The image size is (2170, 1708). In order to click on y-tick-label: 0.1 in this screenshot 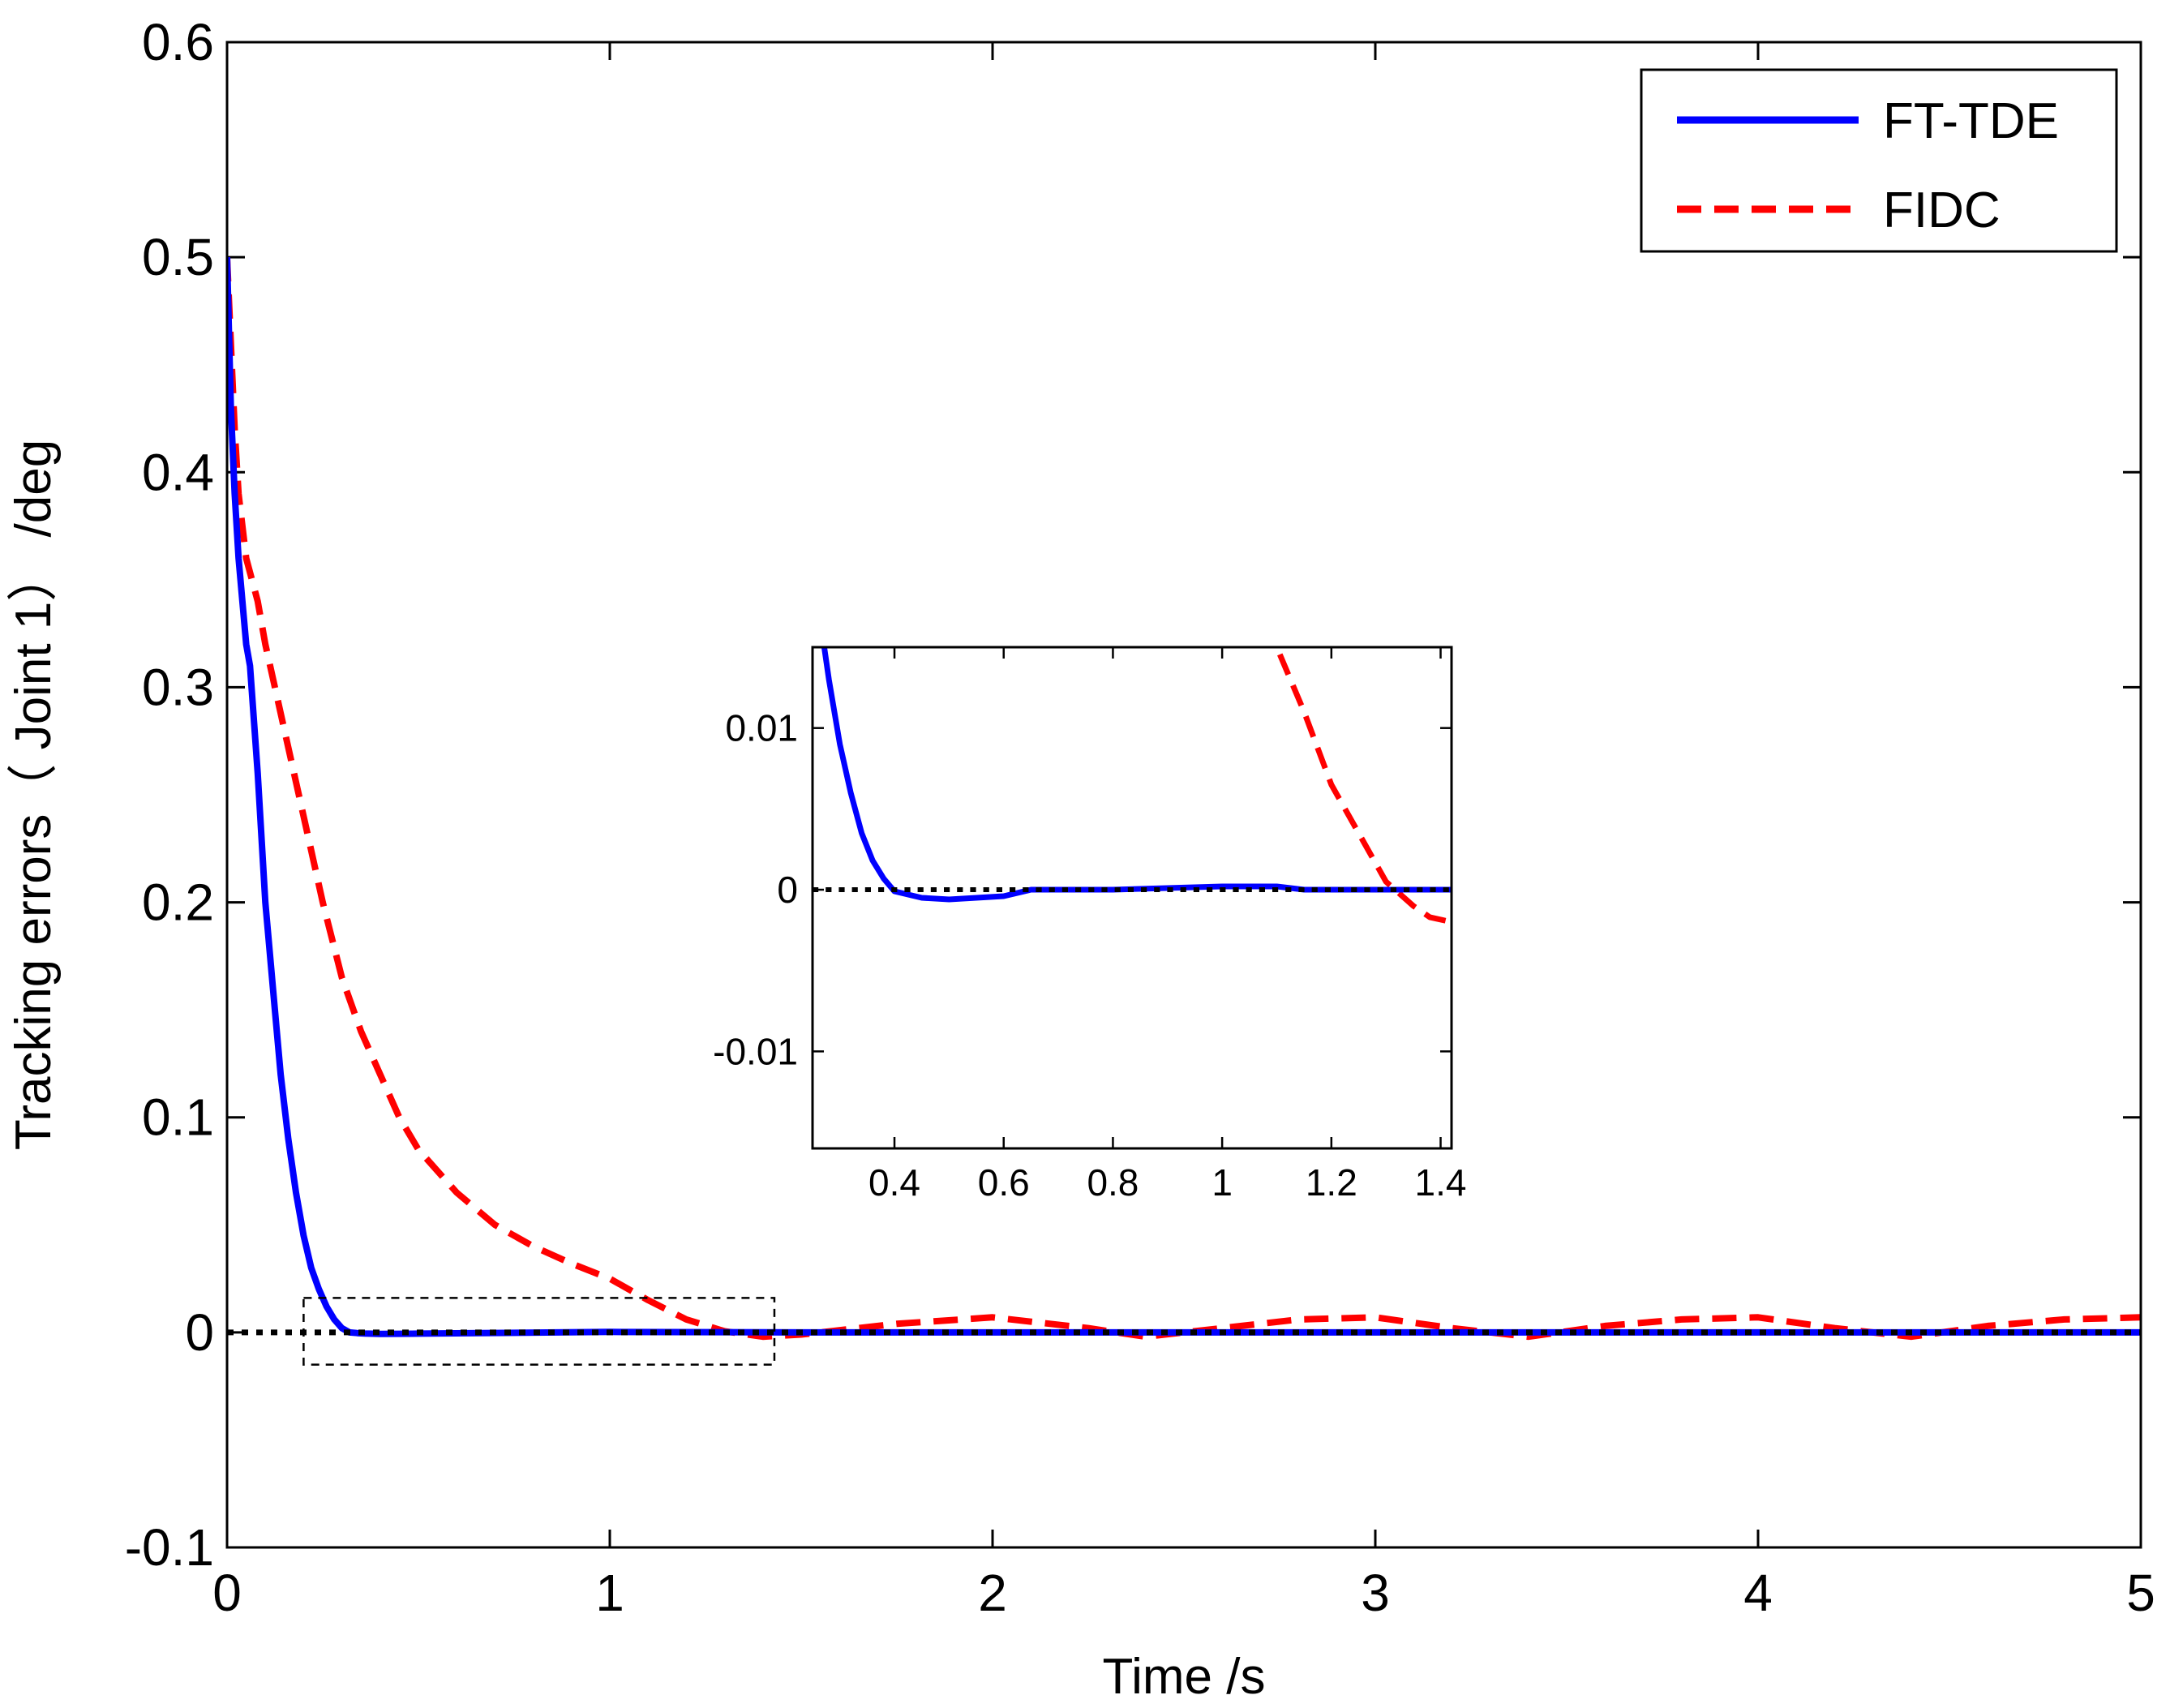, I will do `click(178, 1117)`.